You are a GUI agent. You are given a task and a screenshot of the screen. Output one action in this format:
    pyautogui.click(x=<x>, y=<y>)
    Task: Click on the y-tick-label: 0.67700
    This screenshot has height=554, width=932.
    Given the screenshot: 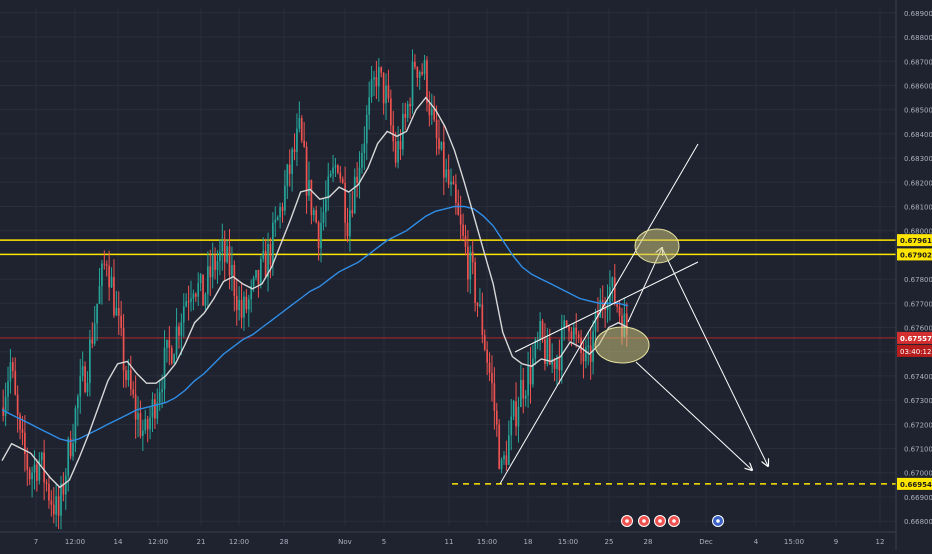 What is the action you would take?
    pyautogui.click(x=918, y=304)
    